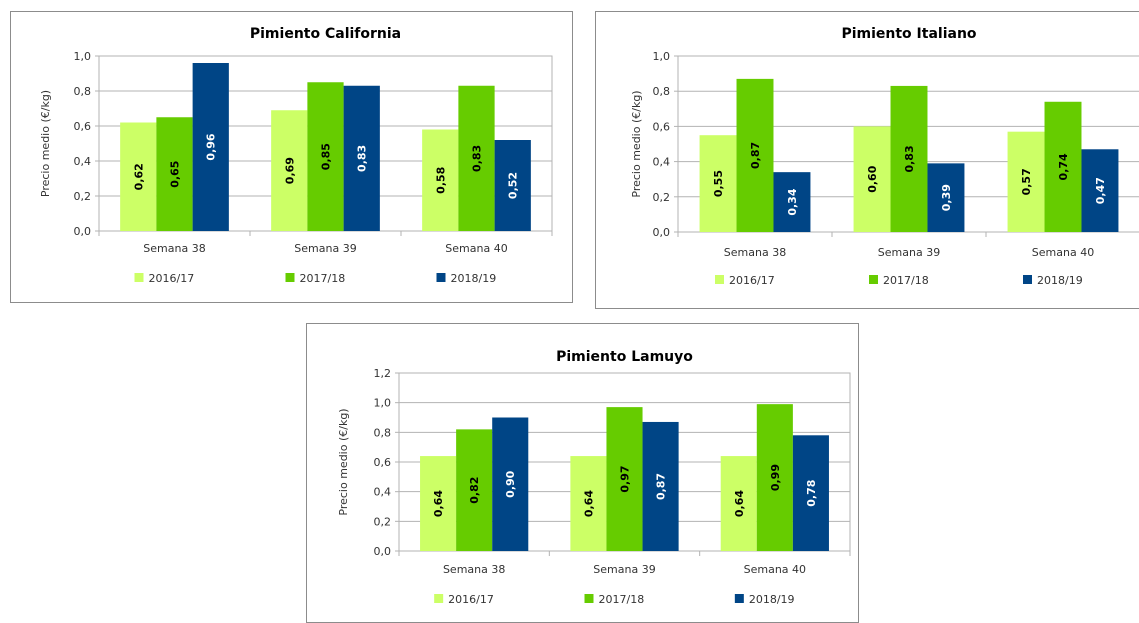  I want to click on data-label: 0,78, so click(811, 493).